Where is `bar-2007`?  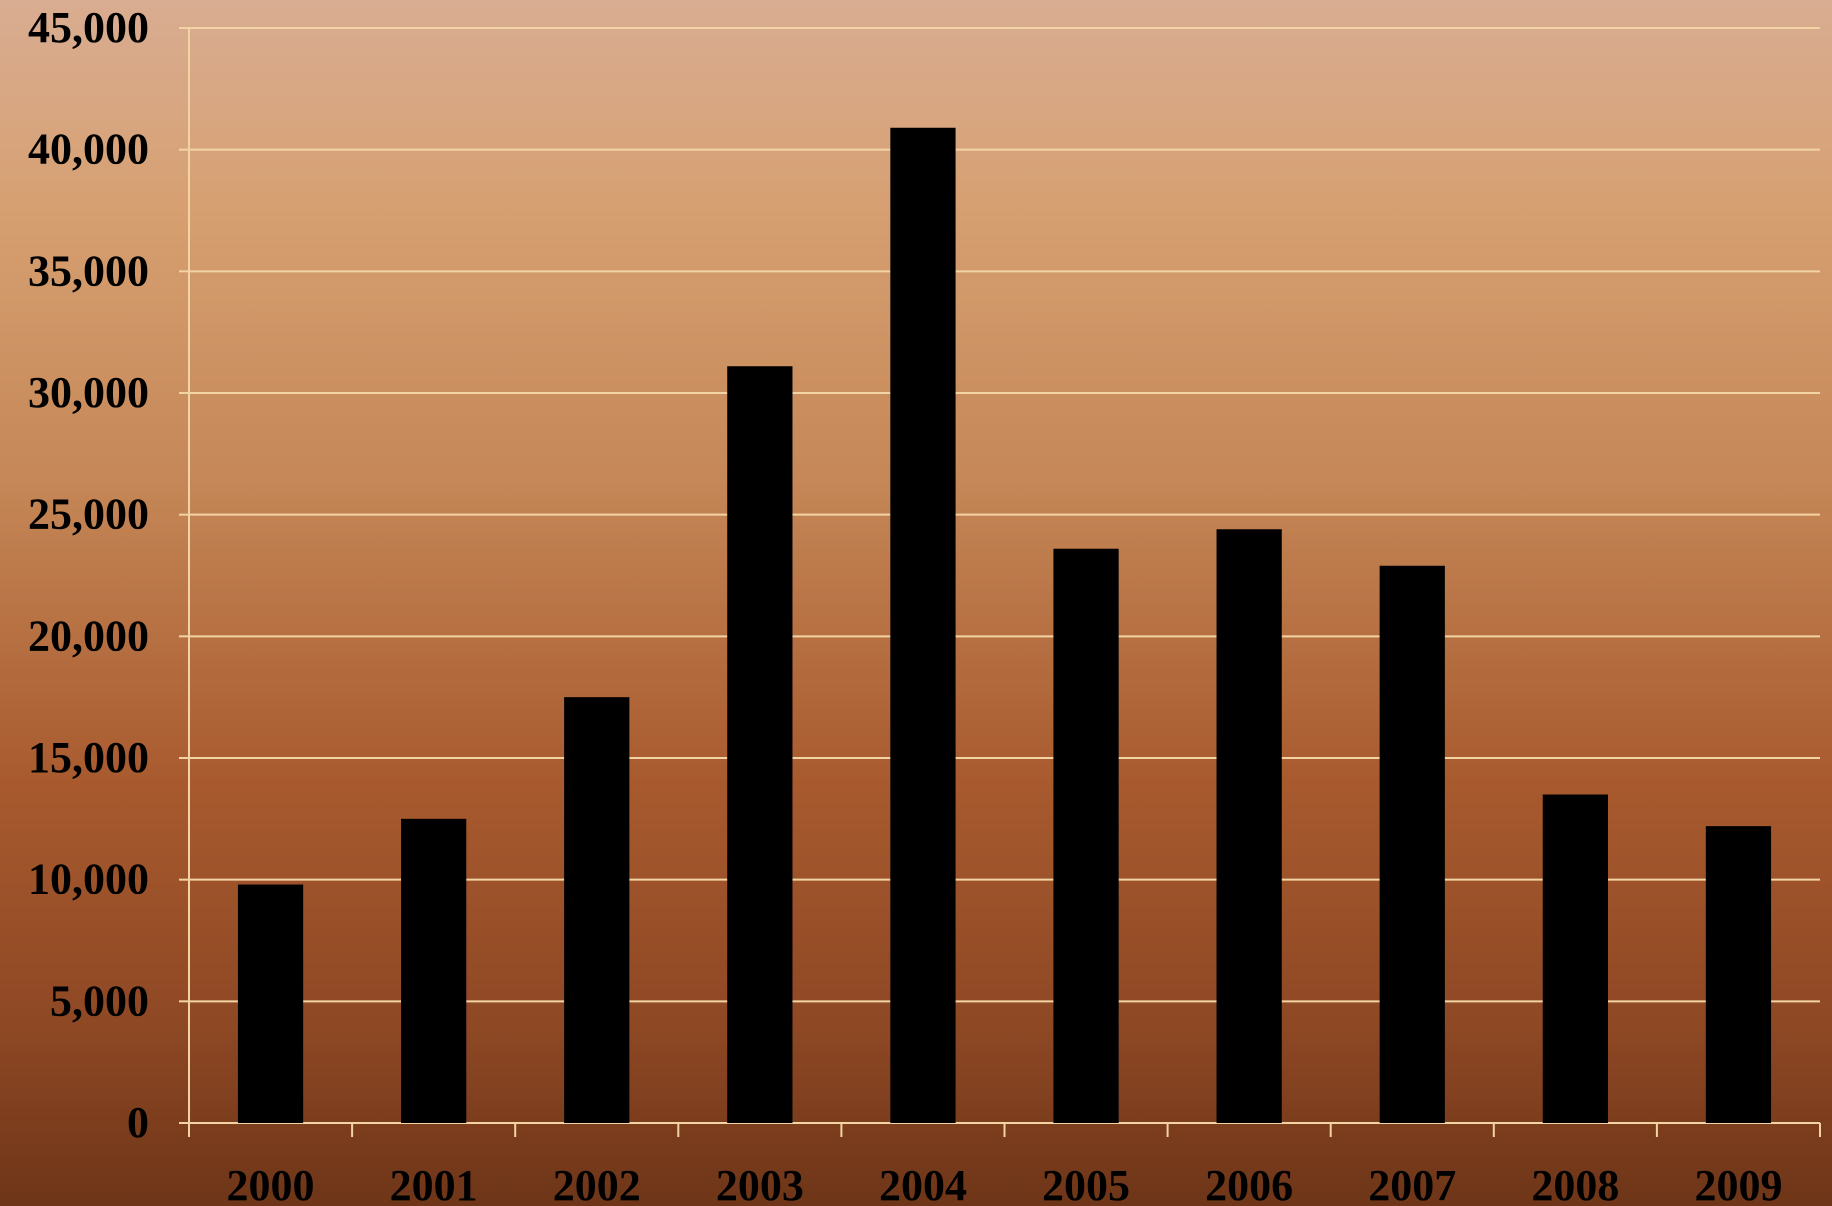 bar-2007 is located at coordinates (1412, 844).